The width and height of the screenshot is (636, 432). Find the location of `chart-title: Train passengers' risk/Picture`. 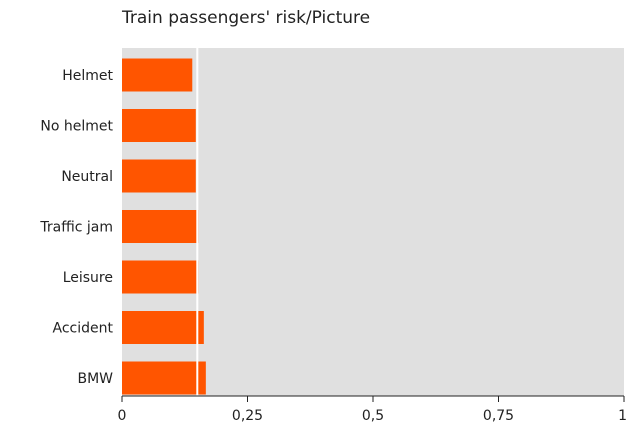

chart-title: Train passengers' risk/Picture is located at coordinates (246, 18).